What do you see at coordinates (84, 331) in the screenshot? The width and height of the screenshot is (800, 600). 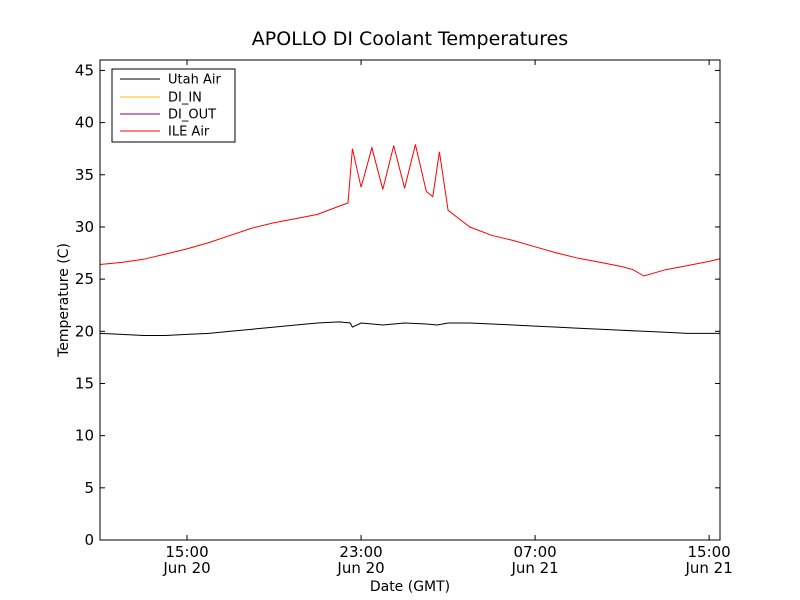 I see `y-tick-label: 20` at bounding box center [84, 331].